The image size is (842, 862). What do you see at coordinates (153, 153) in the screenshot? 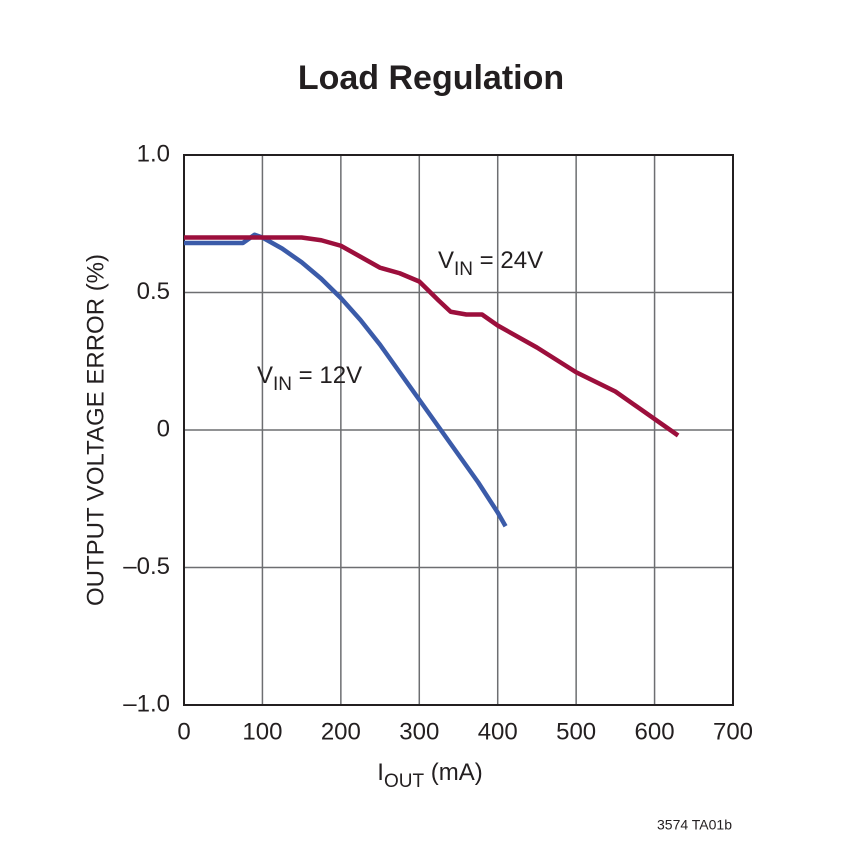
I see `y-tick-label: 1.0` at bounding box center [153, 153].